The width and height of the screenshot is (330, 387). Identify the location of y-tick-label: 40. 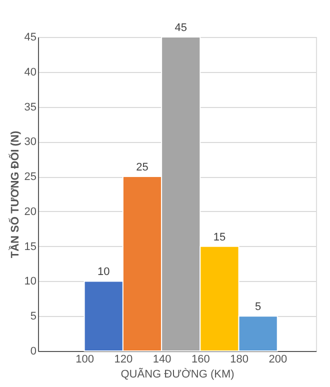
(30, 72).